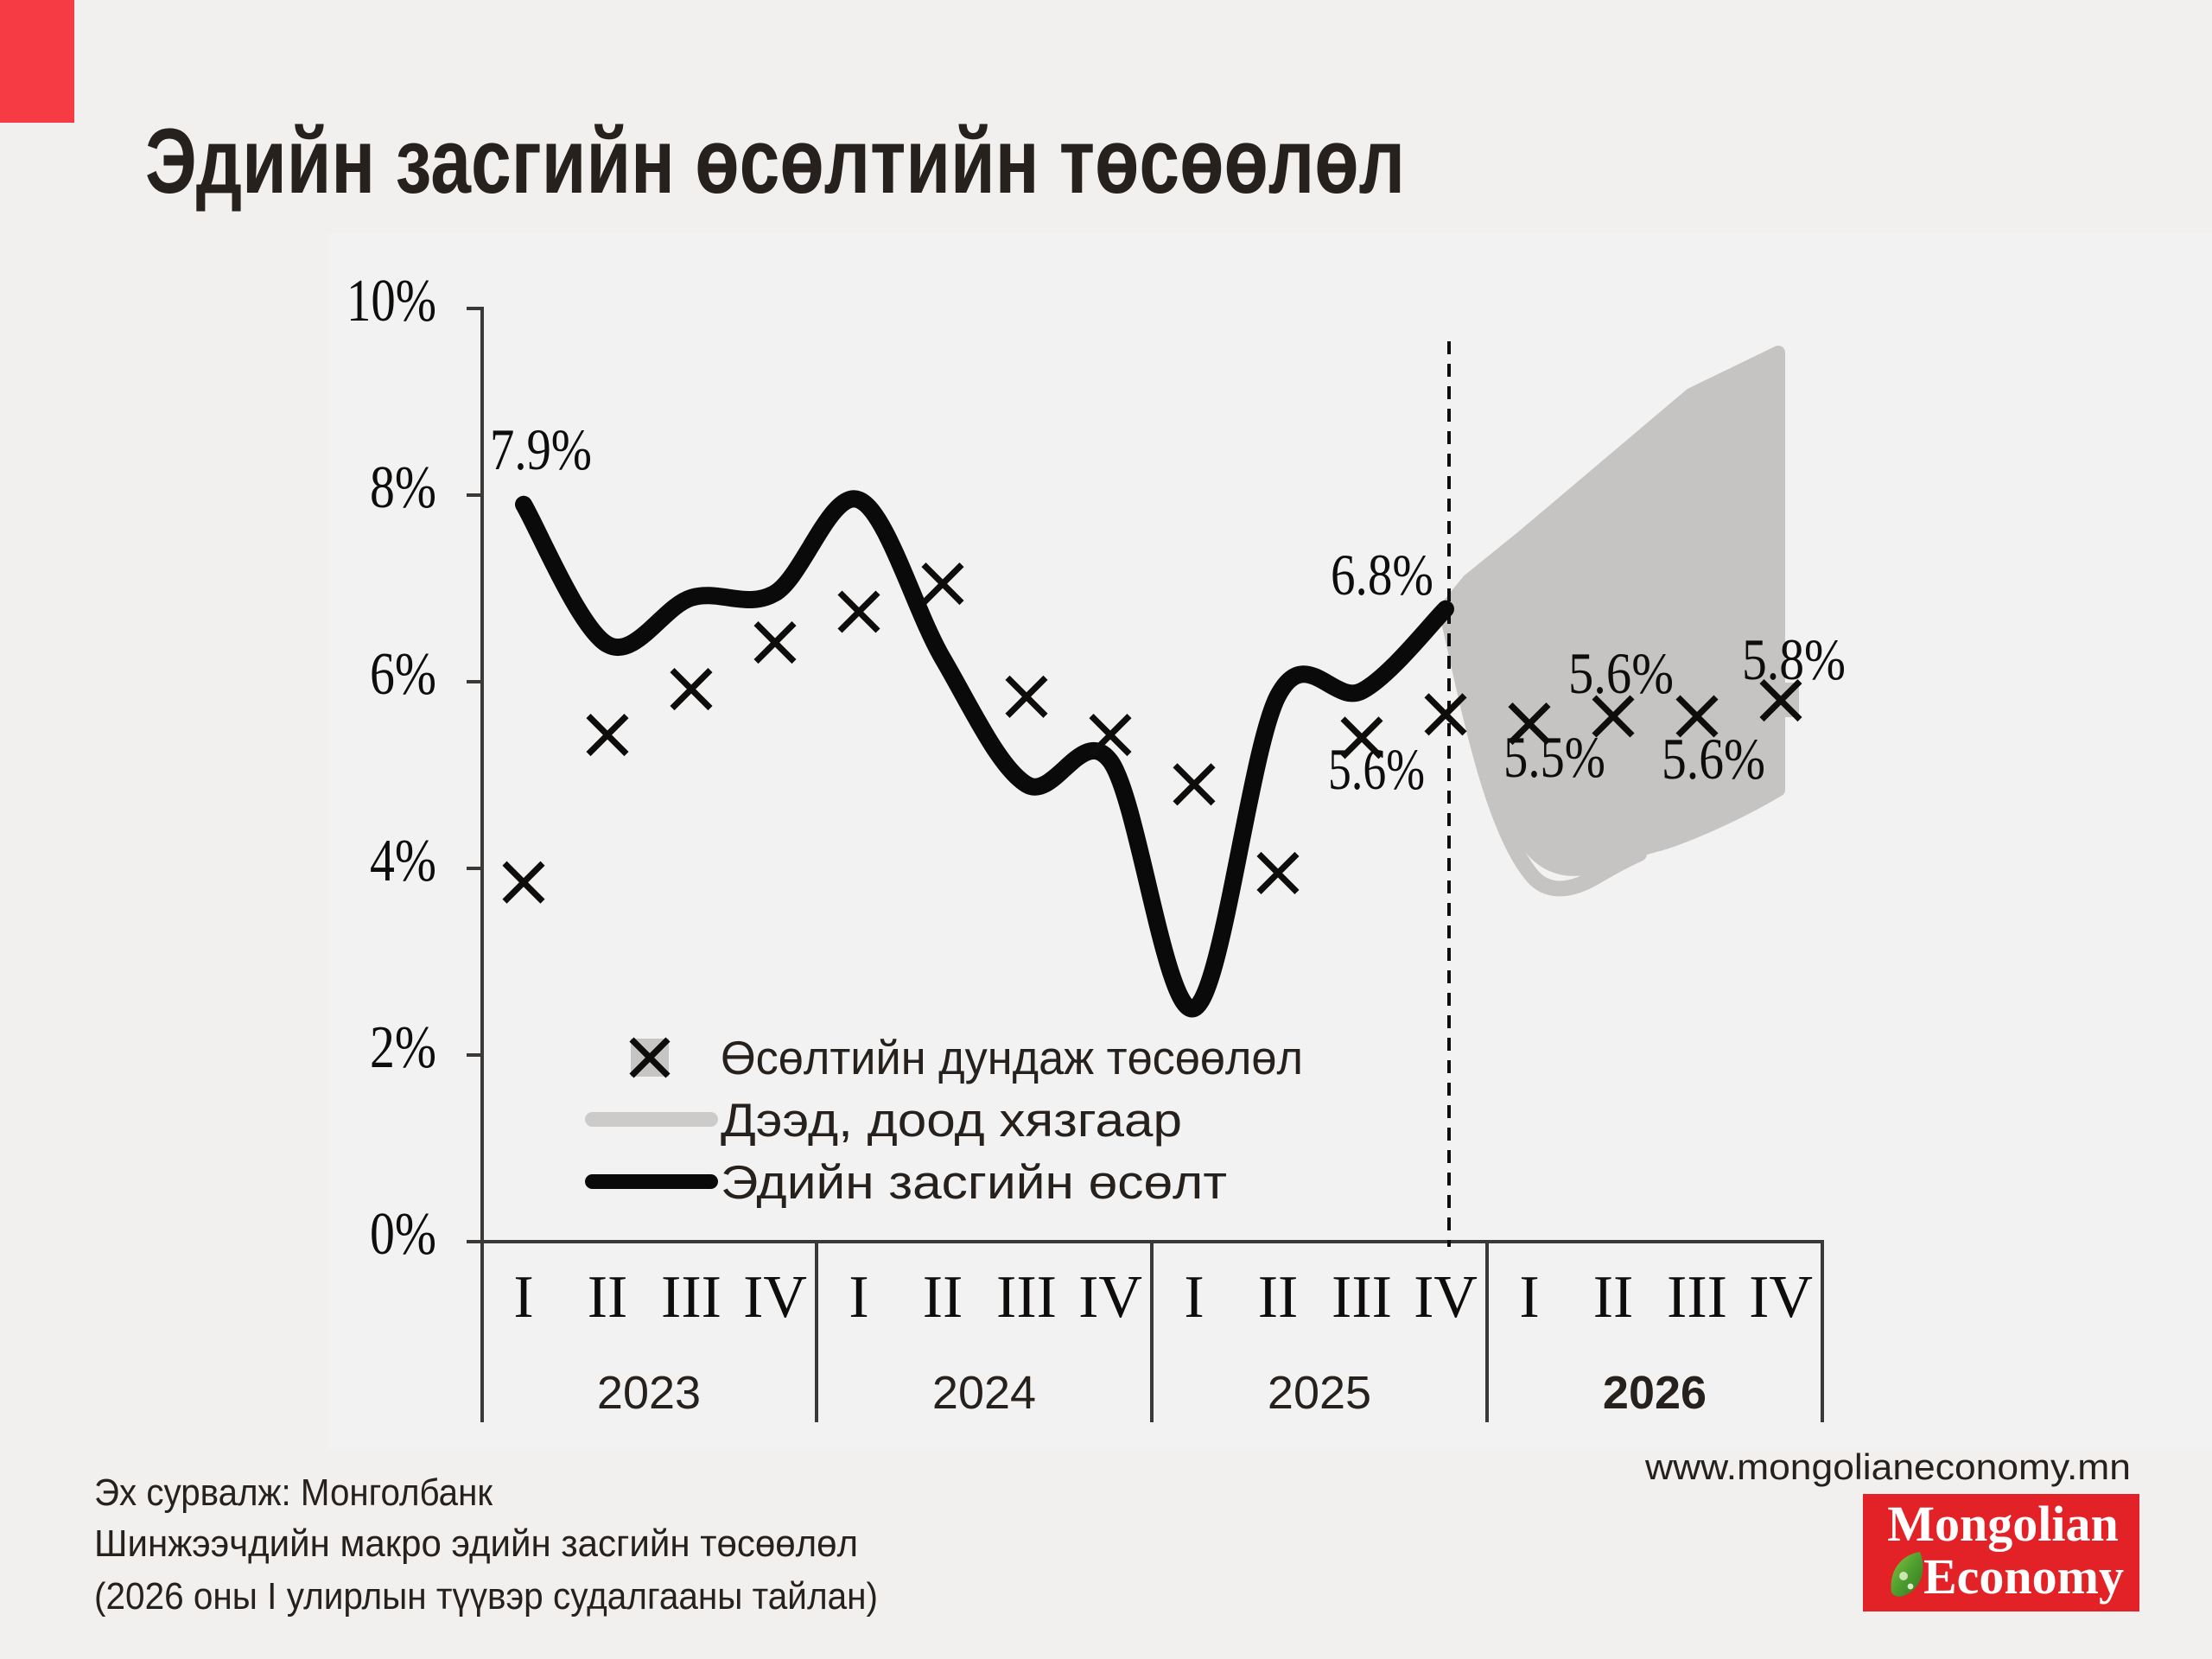 The width and height of the screenshot is (2212, 1659). I want to click on svg-text: 10%, so click(391, 301).